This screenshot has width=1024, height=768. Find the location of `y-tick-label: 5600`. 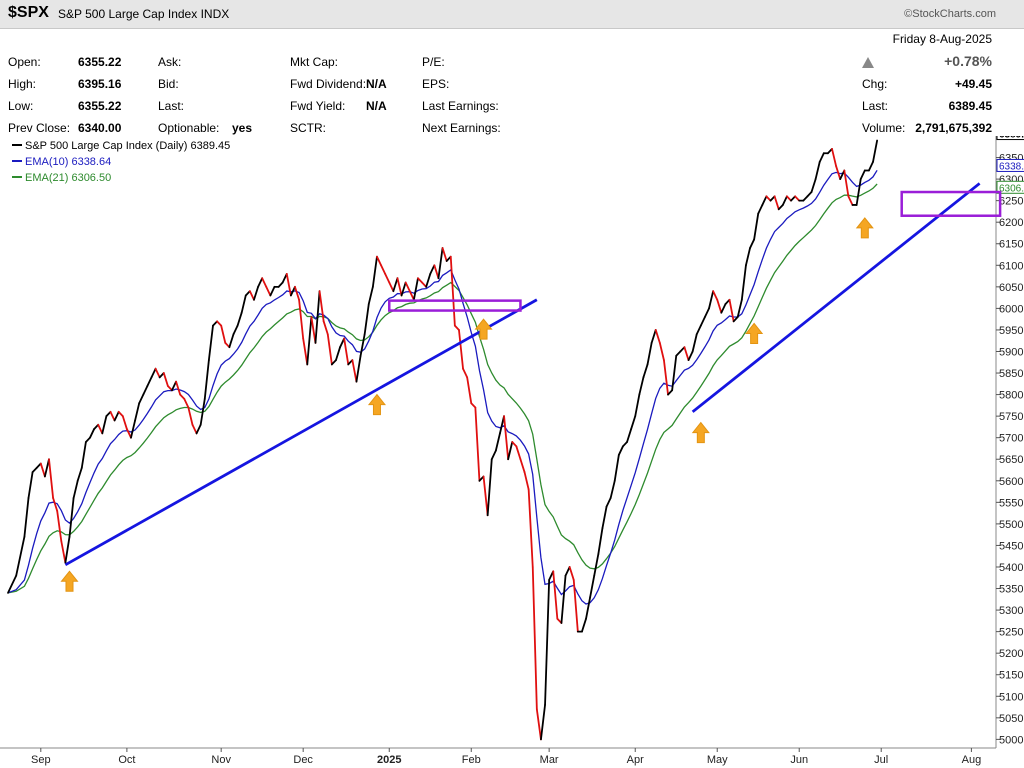

y-tick-label: 5600 is located at coordinates (1011, 482).